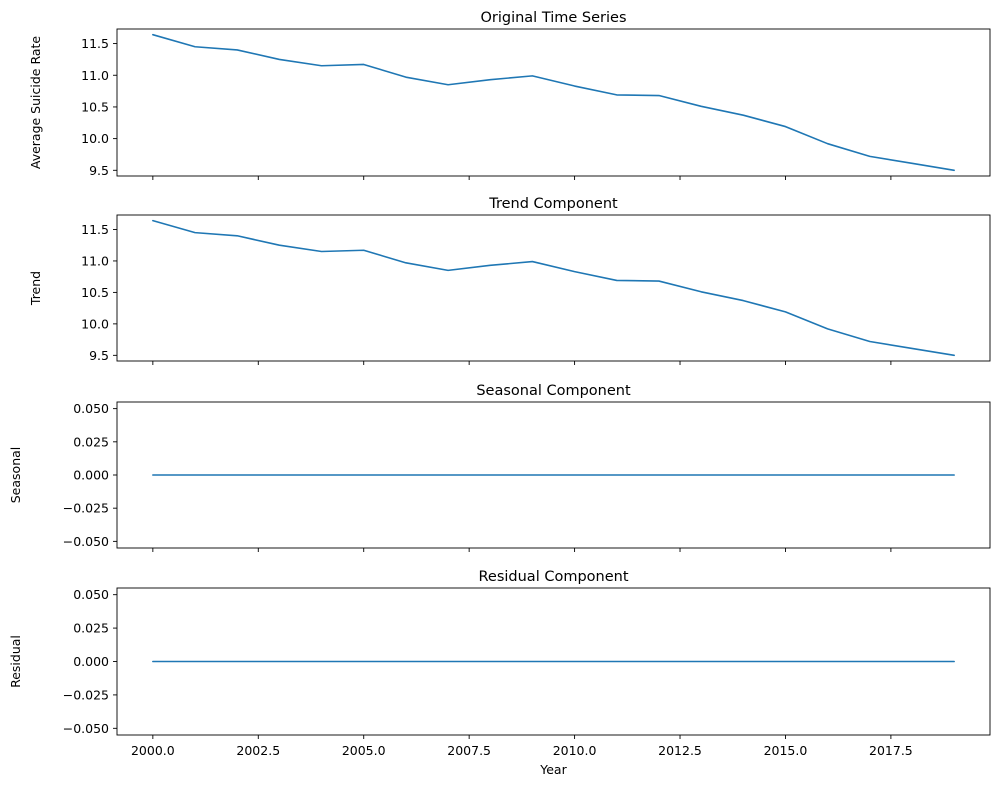  Describe the element at coordinates (553, 391) in the screenshot. I see `subplot-title: Seasonal Component` at that location.